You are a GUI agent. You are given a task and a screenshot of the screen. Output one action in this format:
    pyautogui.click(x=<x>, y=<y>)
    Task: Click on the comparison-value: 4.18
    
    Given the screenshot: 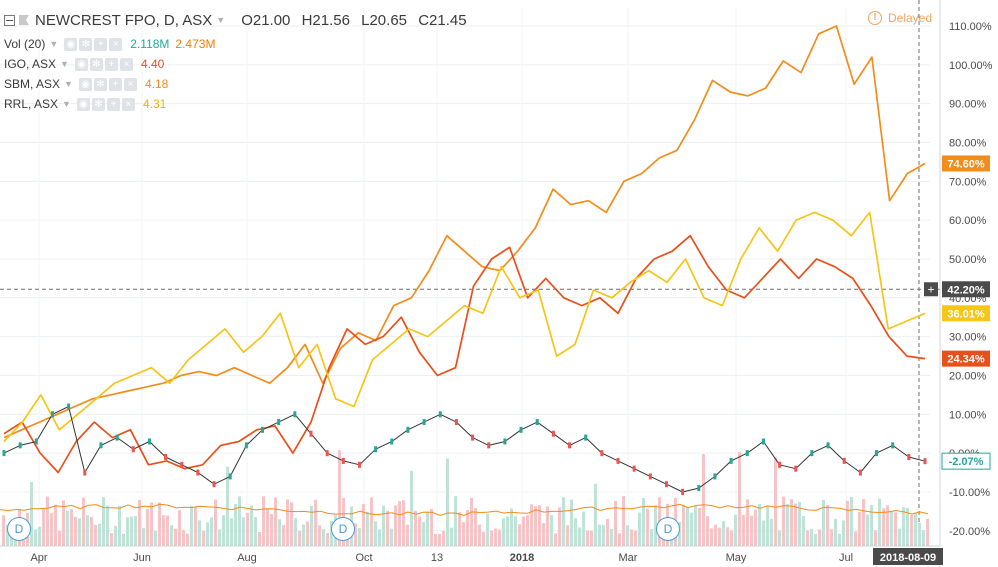 What is the action you would take?
    pyautogui.click(x=156, y=84)
    